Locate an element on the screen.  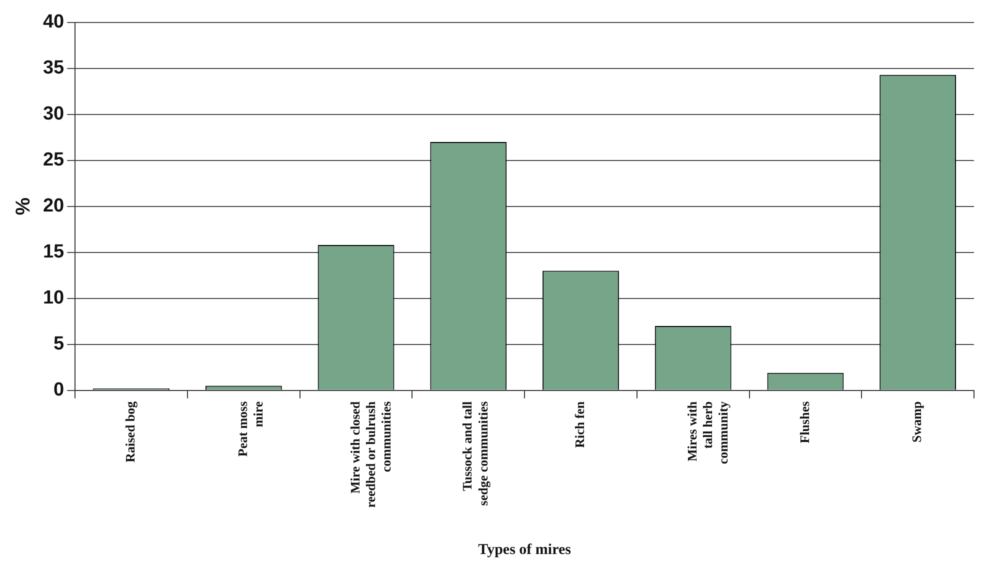
y-tick-label: 20 is located at coordinates (53, 206).